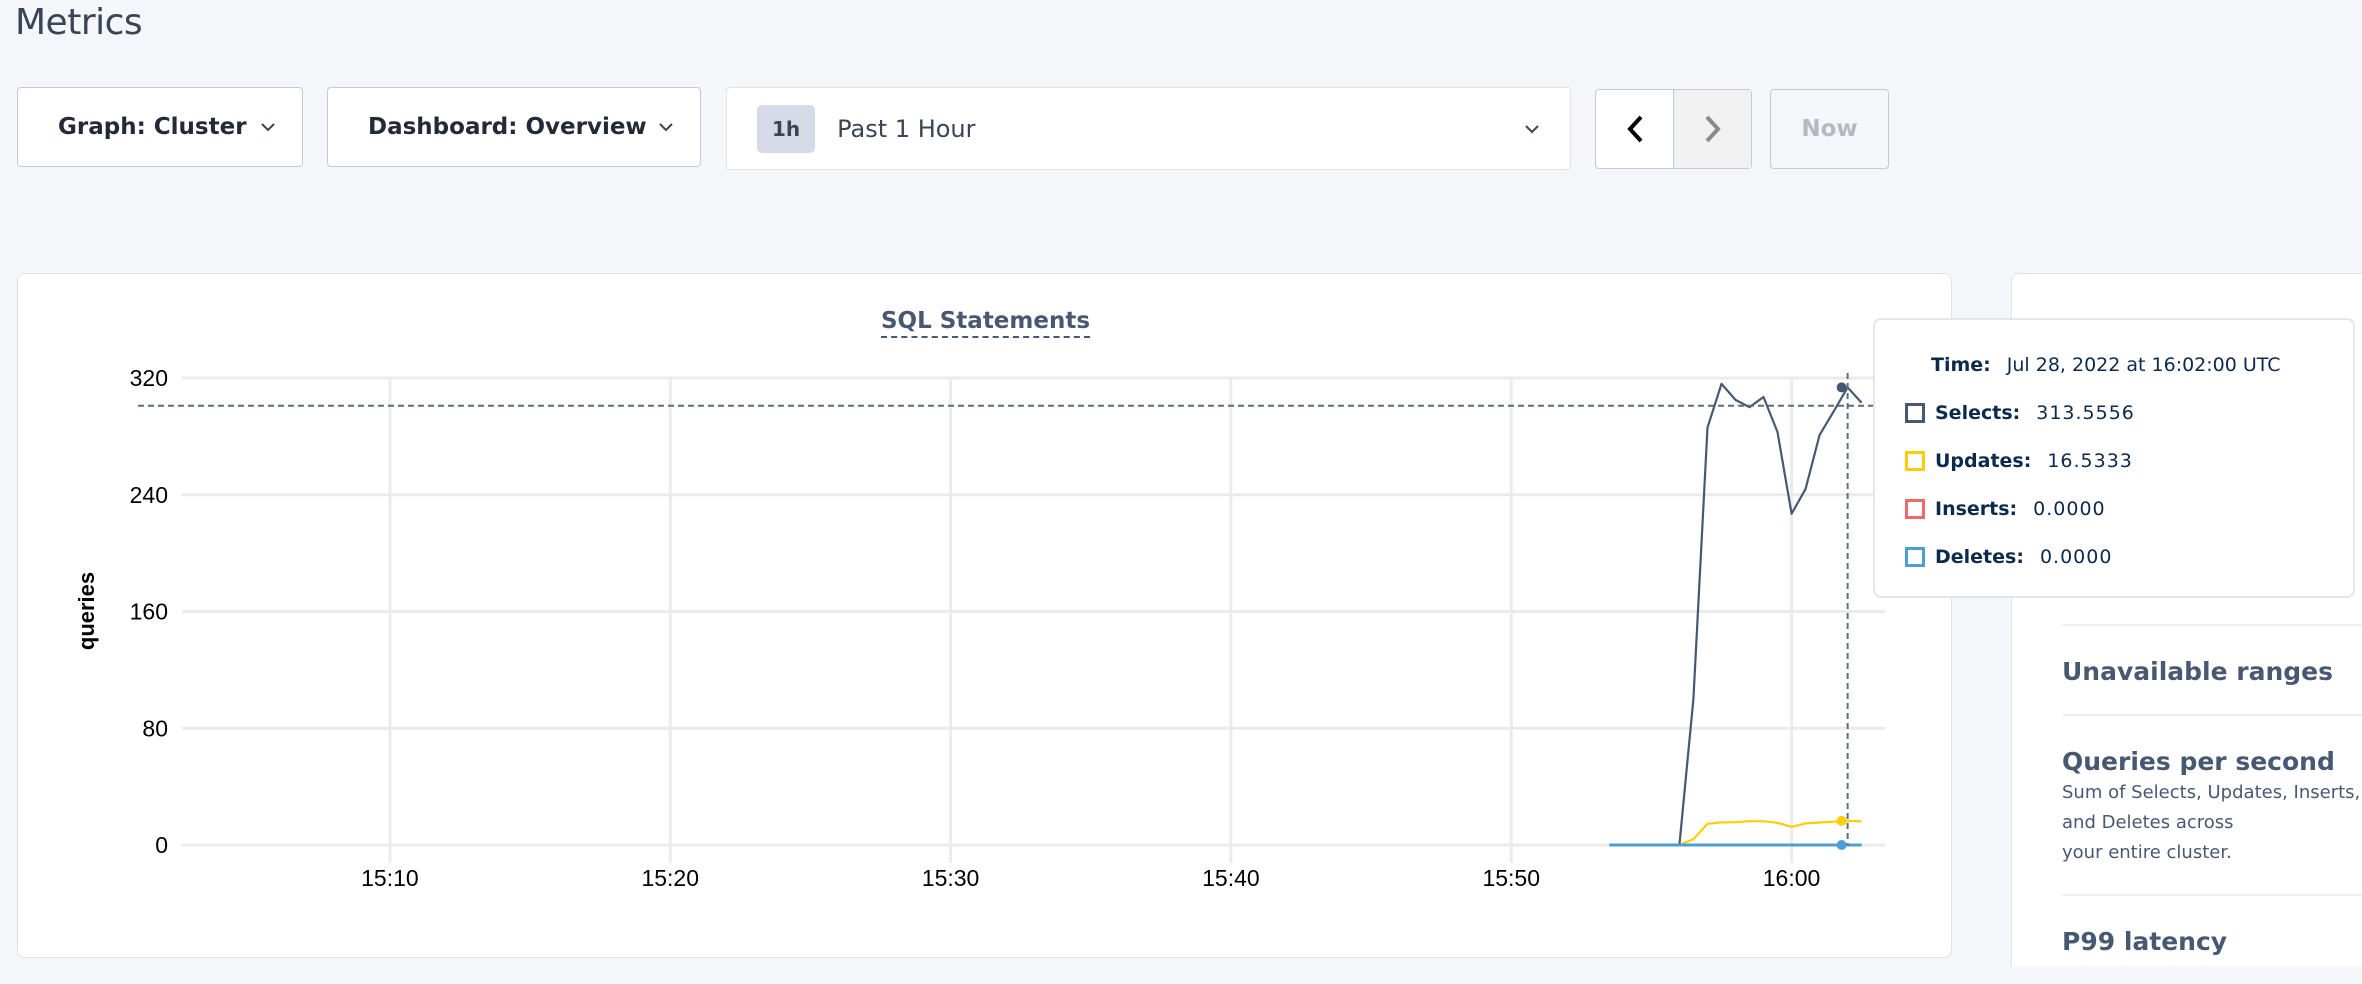 The height and width of the screenshot is (984, 2362). Describe the element at coordinates (951, 878) in the screenshot. I see `x-tick-label: 15:30` at that location.